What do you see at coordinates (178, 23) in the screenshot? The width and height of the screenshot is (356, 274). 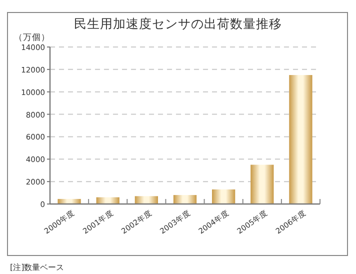 I see `chart-title: 民生用加速度センサの出荷数量推移` at bounding box center [178, 23].